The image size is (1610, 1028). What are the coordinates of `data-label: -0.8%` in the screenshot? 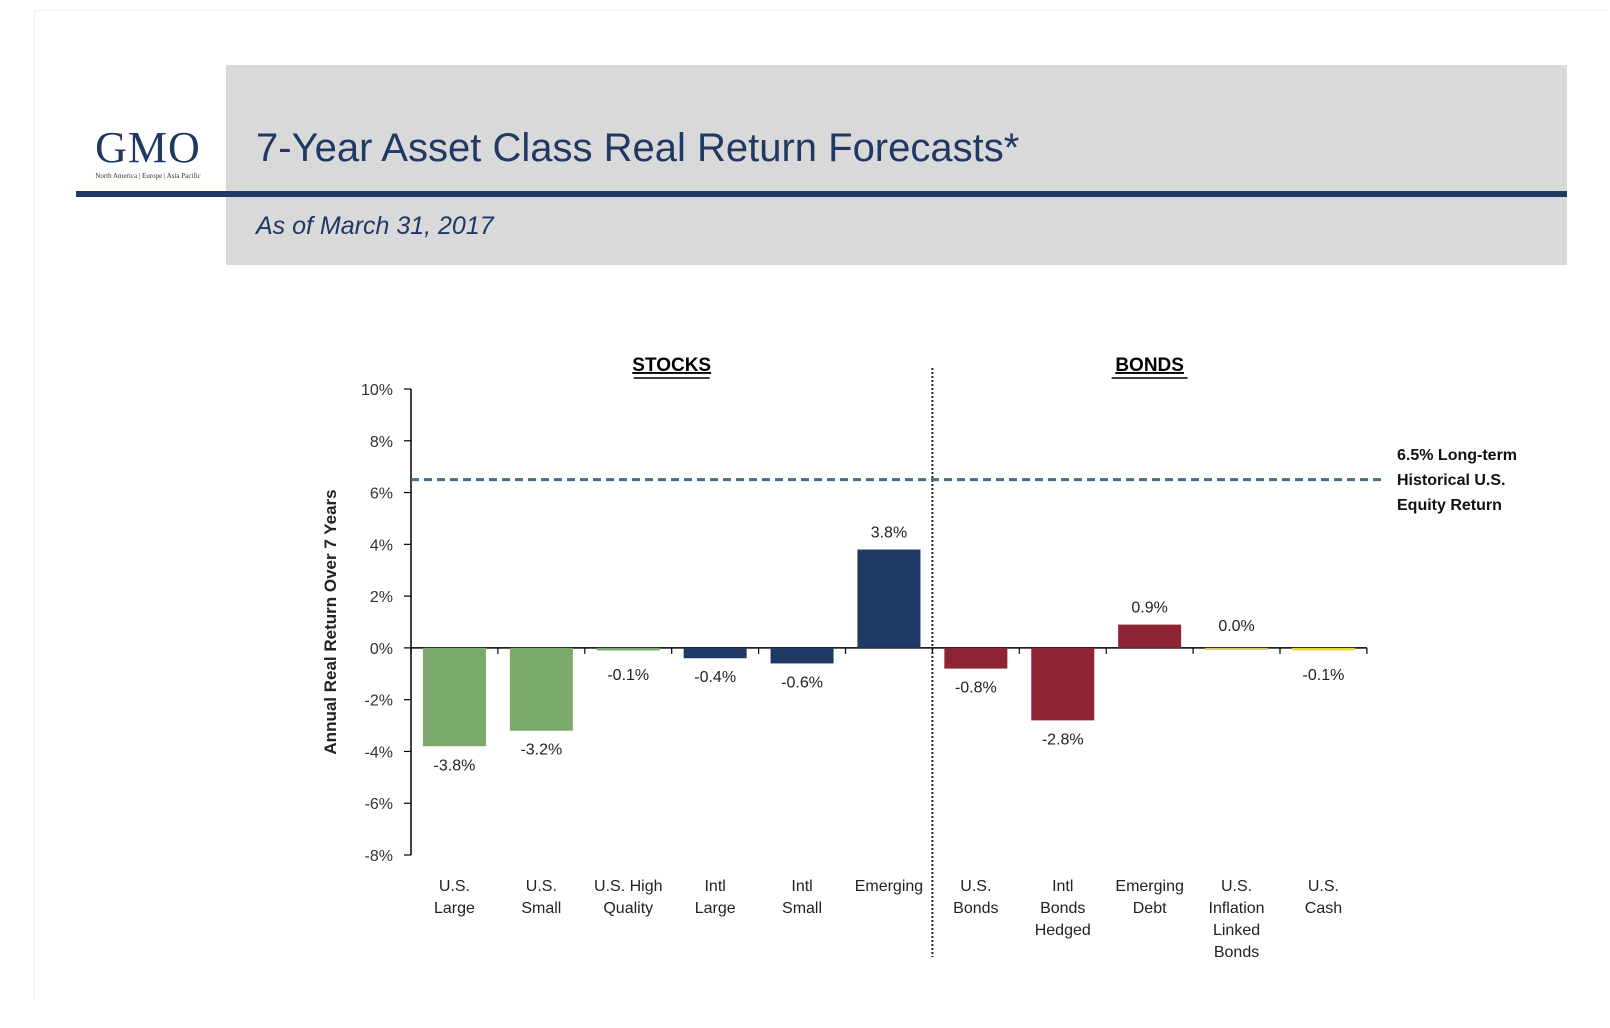 It's located at (976, 688).